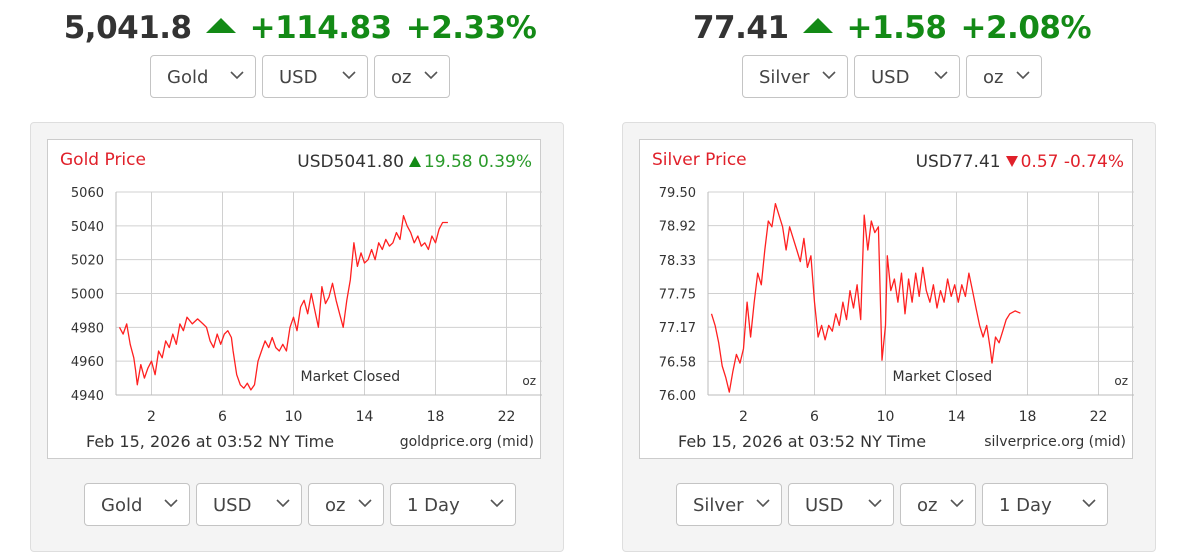 The image size is (1200, 552). I want to click on y-tick-label: 78.33, so click(677, 261).